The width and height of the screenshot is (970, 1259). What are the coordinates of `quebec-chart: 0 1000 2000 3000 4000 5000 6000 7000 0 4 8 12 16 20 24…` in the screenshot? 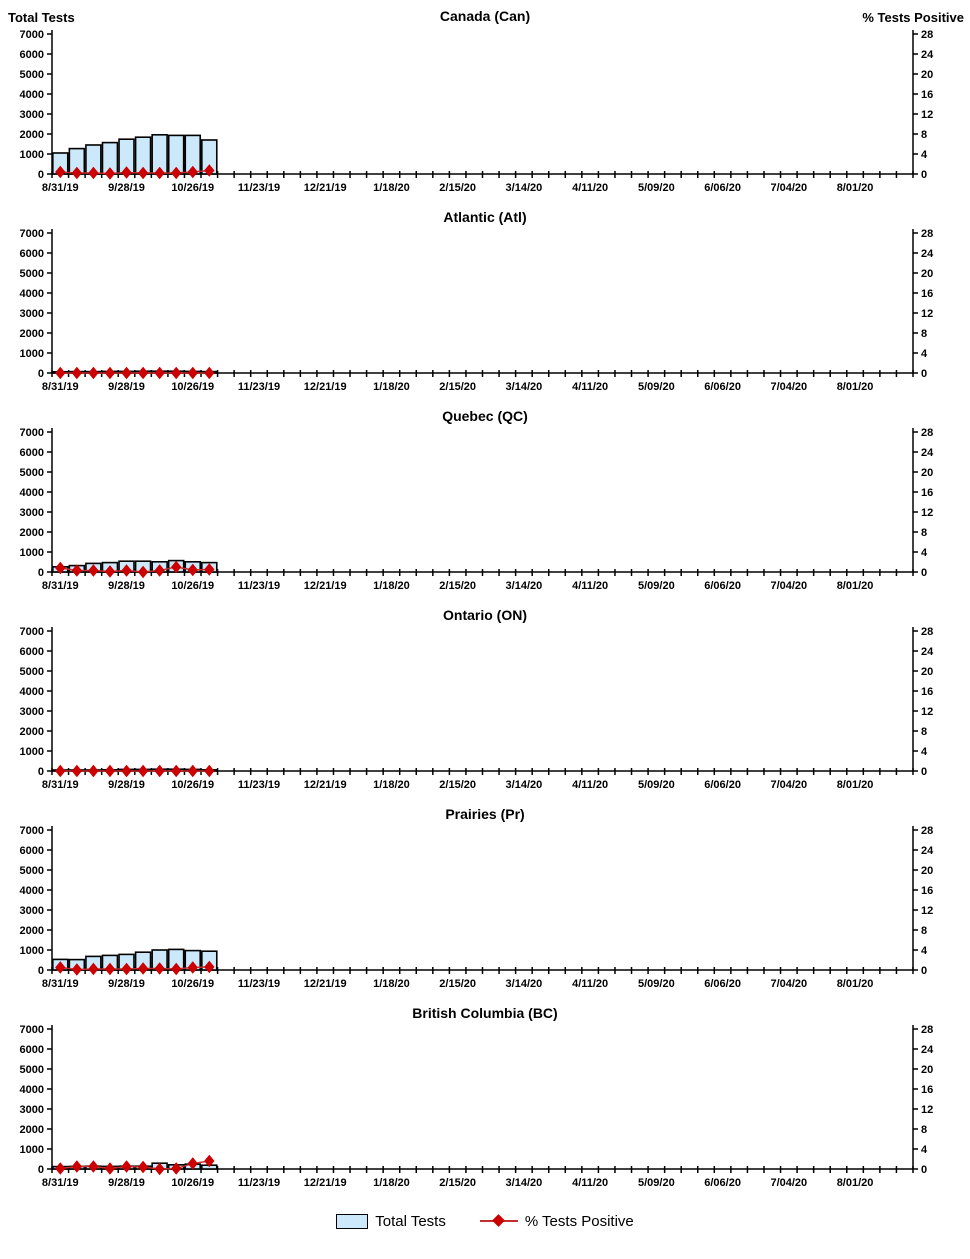 It's located at (477, 509).